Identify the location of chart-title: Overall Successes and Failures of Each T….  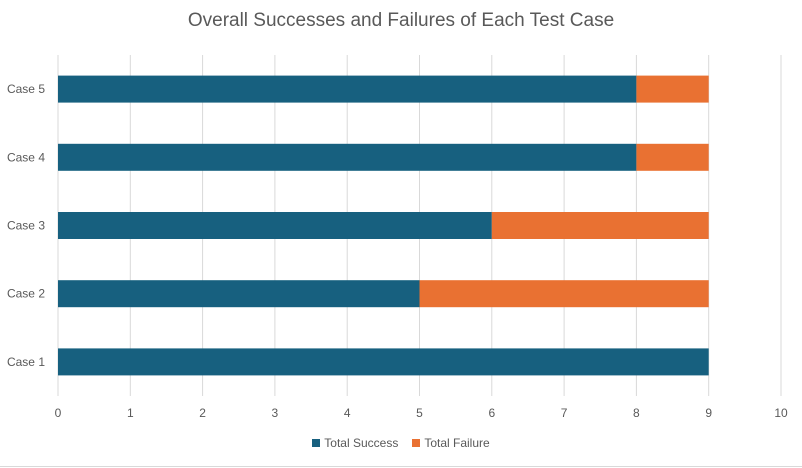
(401, 20).